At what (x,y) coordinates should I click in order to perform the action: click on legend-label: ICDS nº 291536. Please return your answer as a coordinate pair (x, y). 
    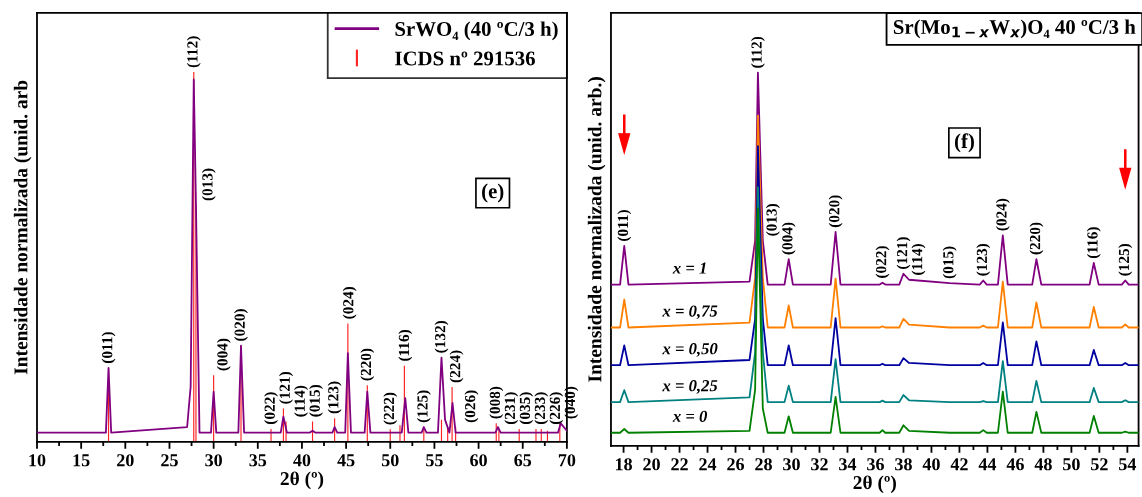
    Looking at the image, I should click on (465, 58).